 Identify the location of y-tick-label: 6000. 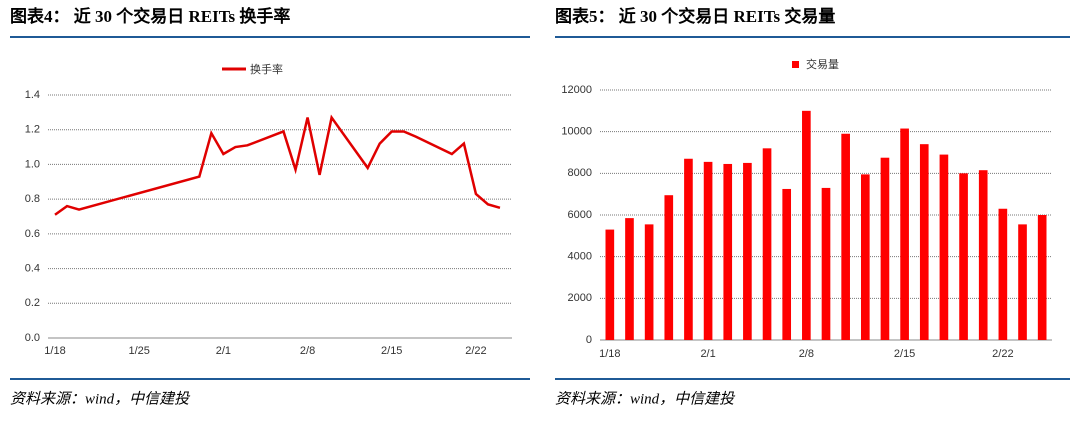
(580, 215).